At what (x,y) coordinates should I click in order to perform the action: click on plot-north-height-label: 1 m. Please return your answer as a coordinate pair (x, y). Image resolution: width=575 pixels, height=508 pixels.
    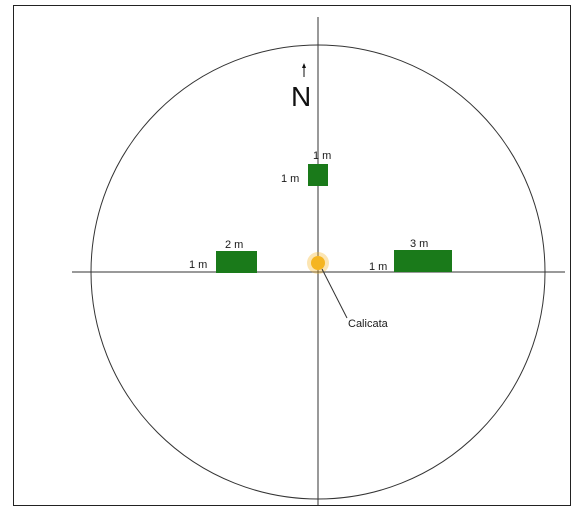
    Looking at the image, I should click on (290, 179).